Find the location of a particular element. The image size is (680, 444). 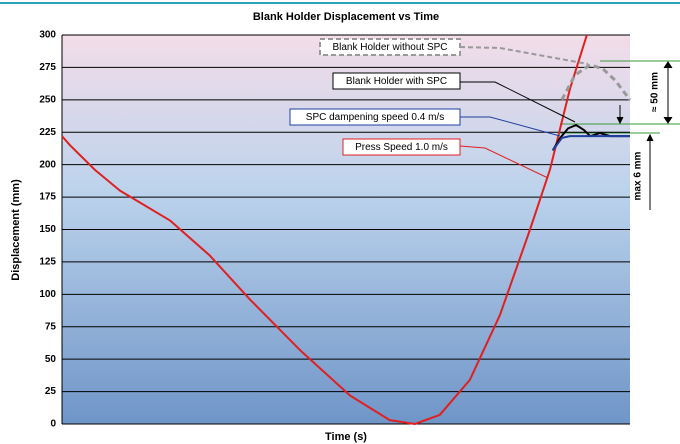

y-tick-label: 100 is located at coordinates (47, 294).